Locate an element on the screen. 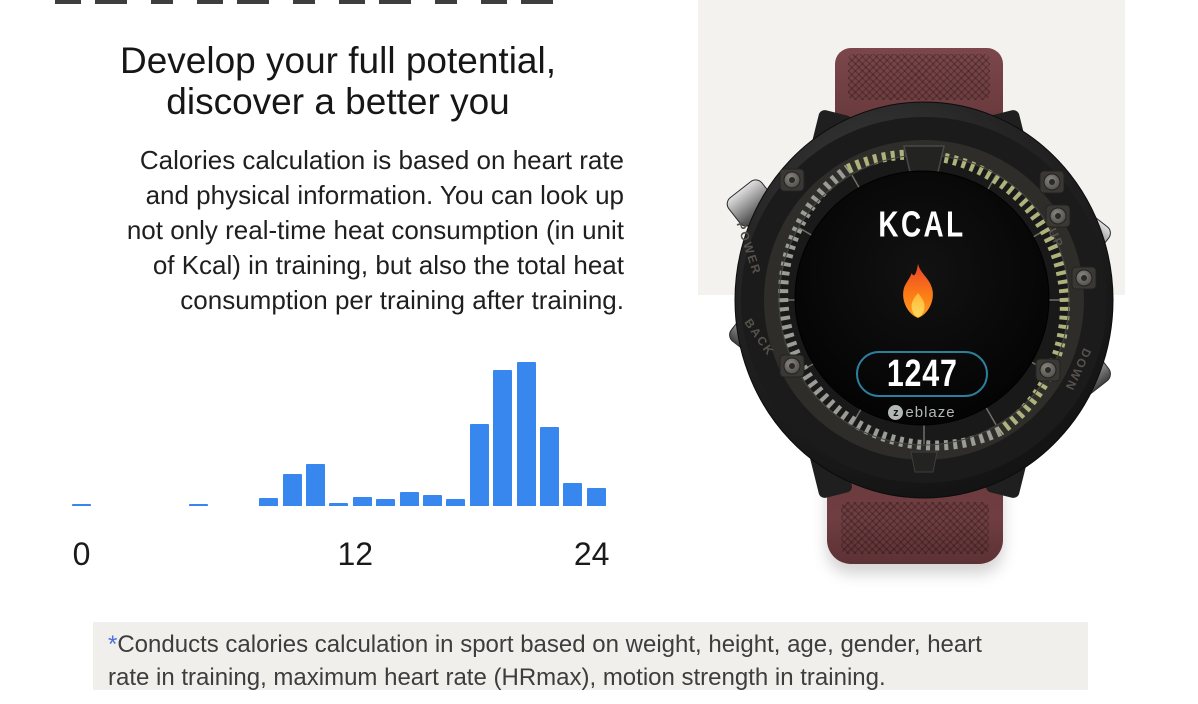  title-line-2: discover a better you is located at coordinates (338, 101).